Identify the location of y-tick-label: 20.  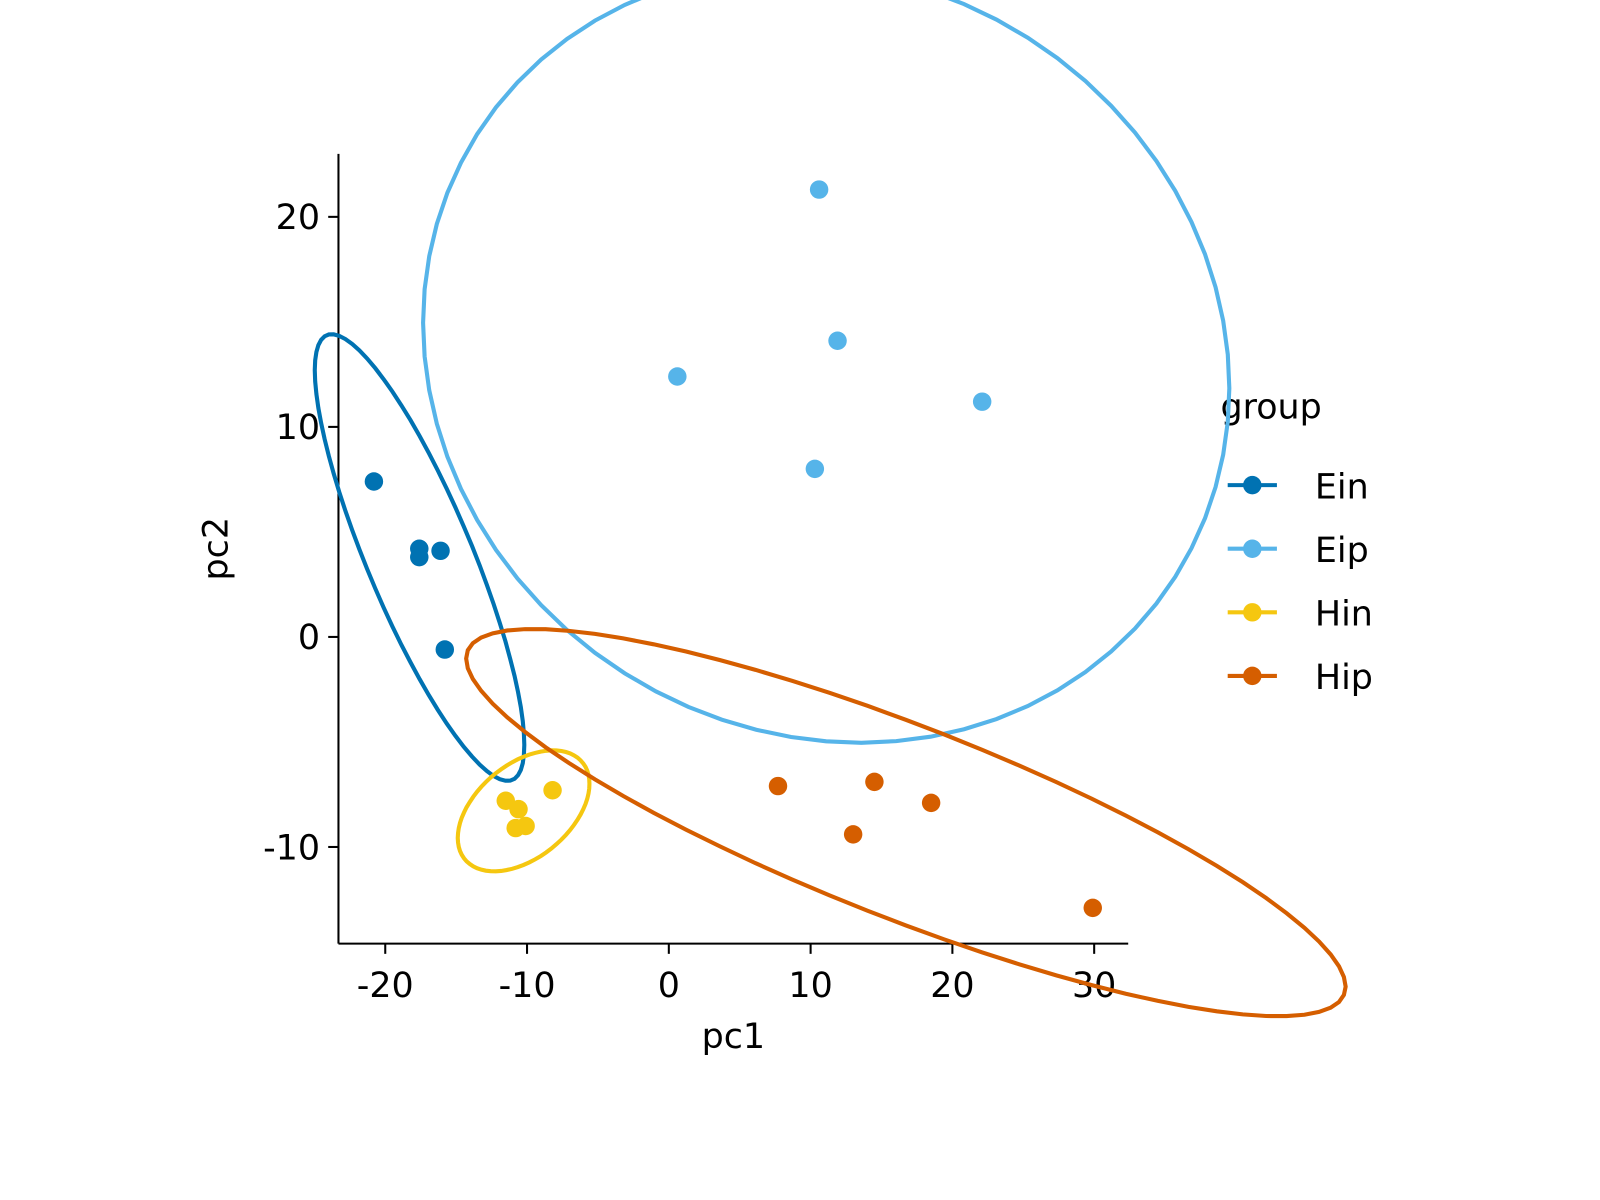
(298, 218).